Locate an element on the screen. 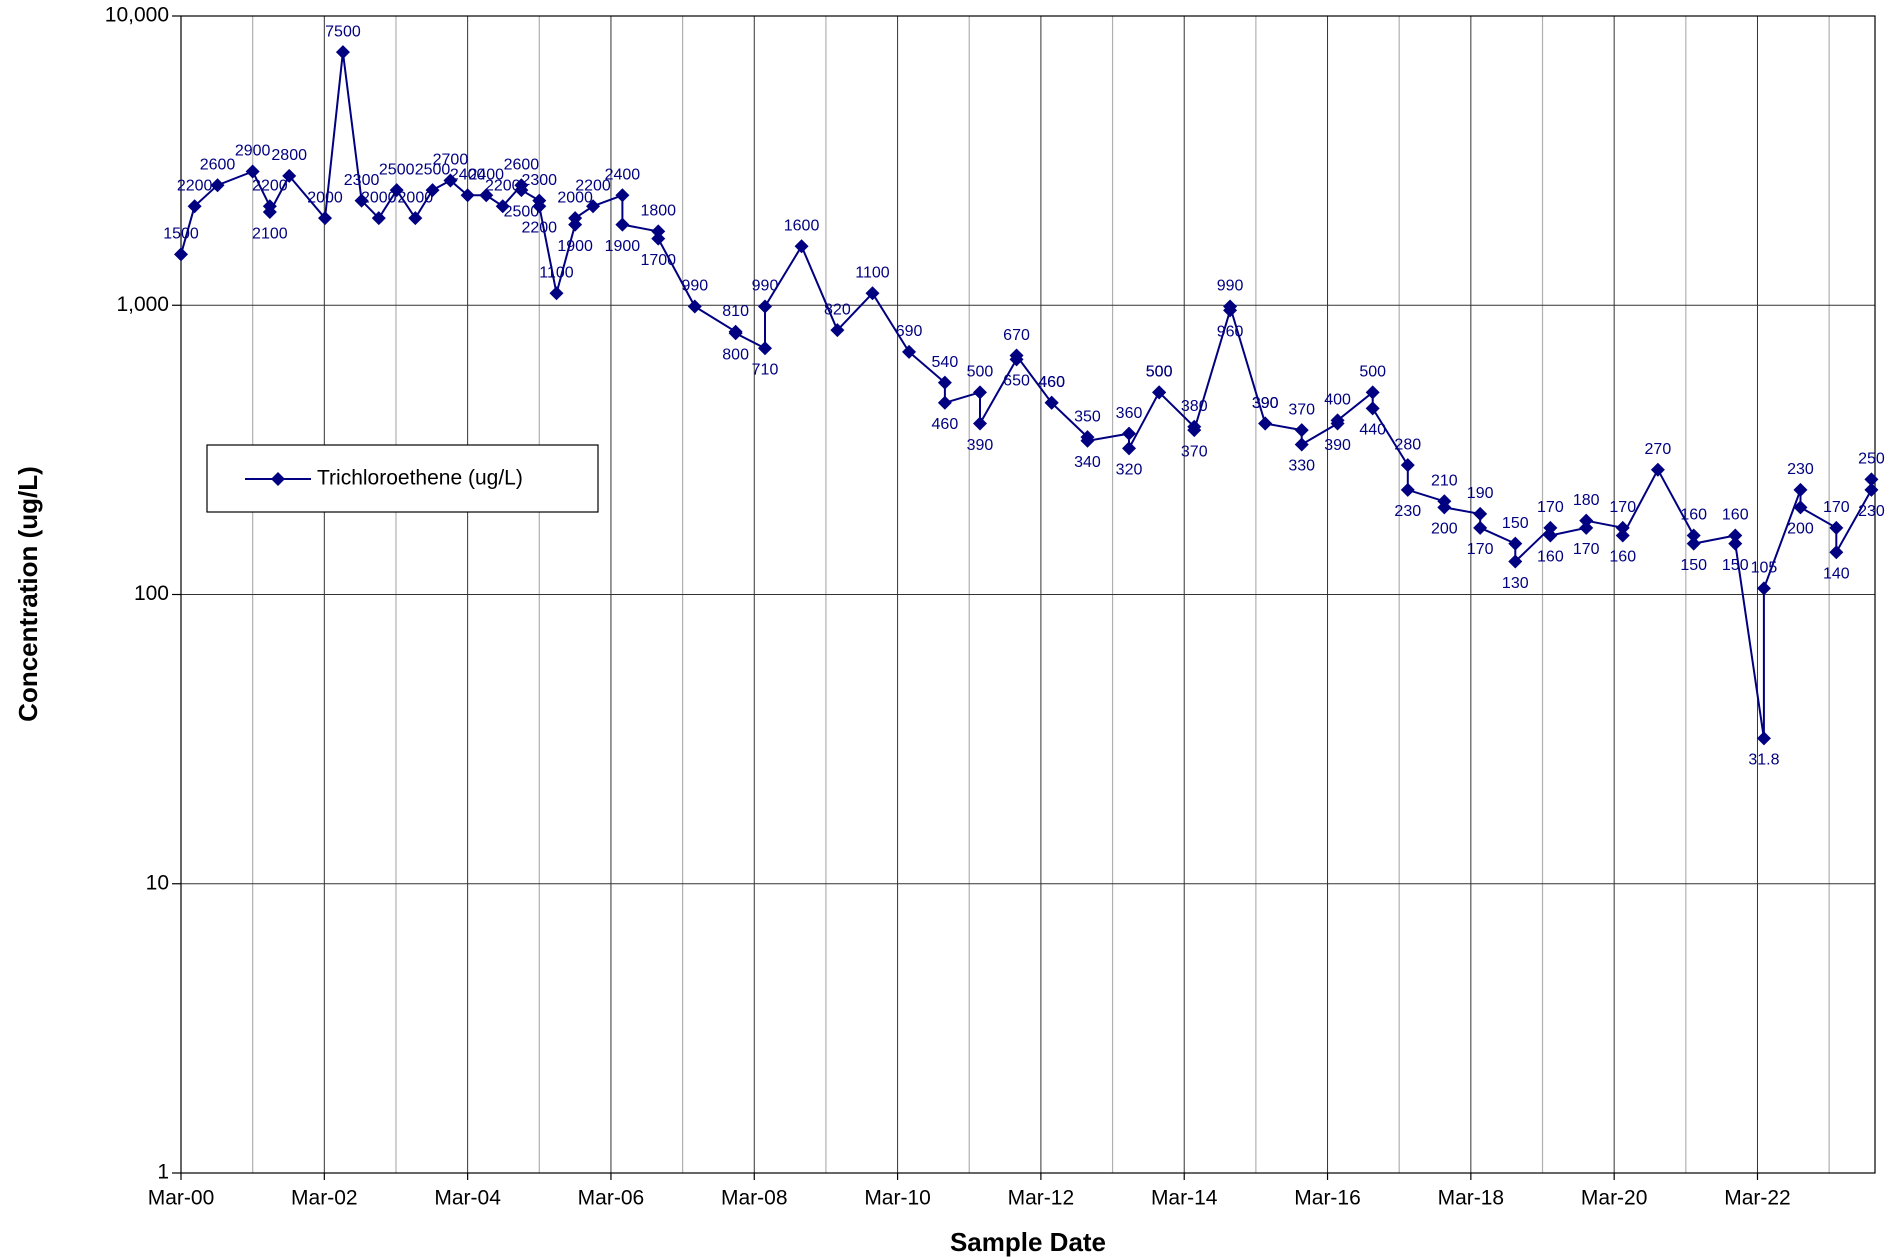 The height and width of the screenshot is (1257, 1893). data-label: 1800 is located at coordinates (658, 211).